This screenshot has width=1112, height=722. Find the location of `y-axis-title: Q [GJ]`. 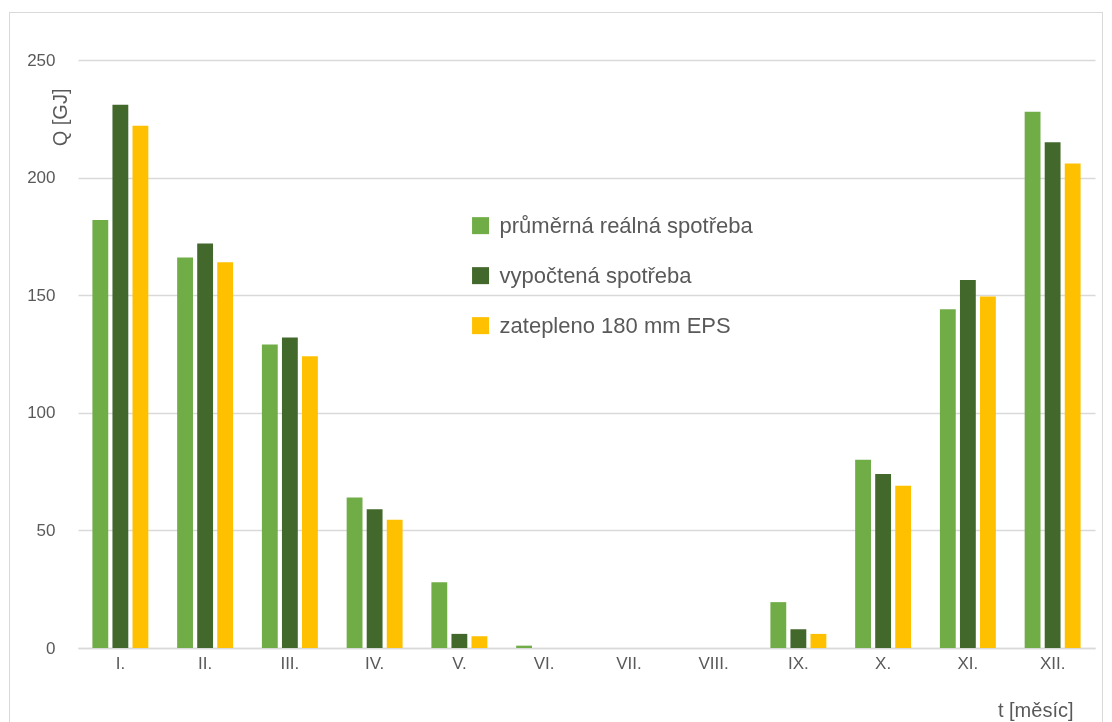

y-axis-title: Q [GJ] is located at coordinates (59, 117).